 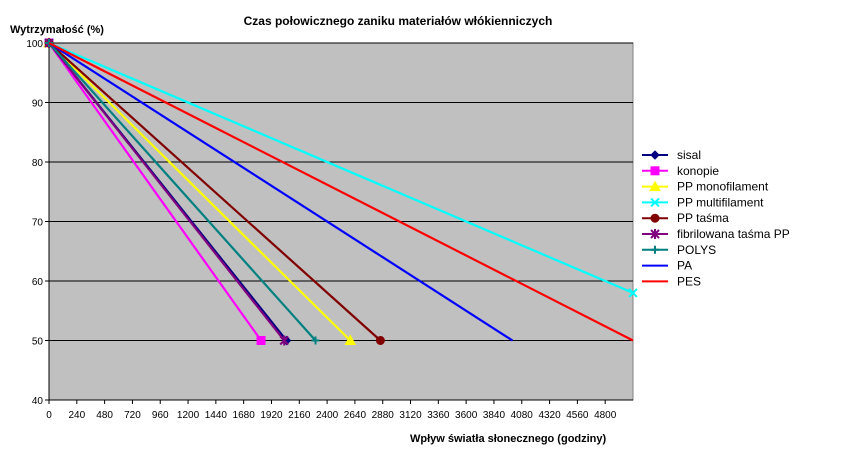 What do you see at coordinates (104, 415) in the screenshot?
I see `x-tick-label: 480` at bounding box center [104, 415].